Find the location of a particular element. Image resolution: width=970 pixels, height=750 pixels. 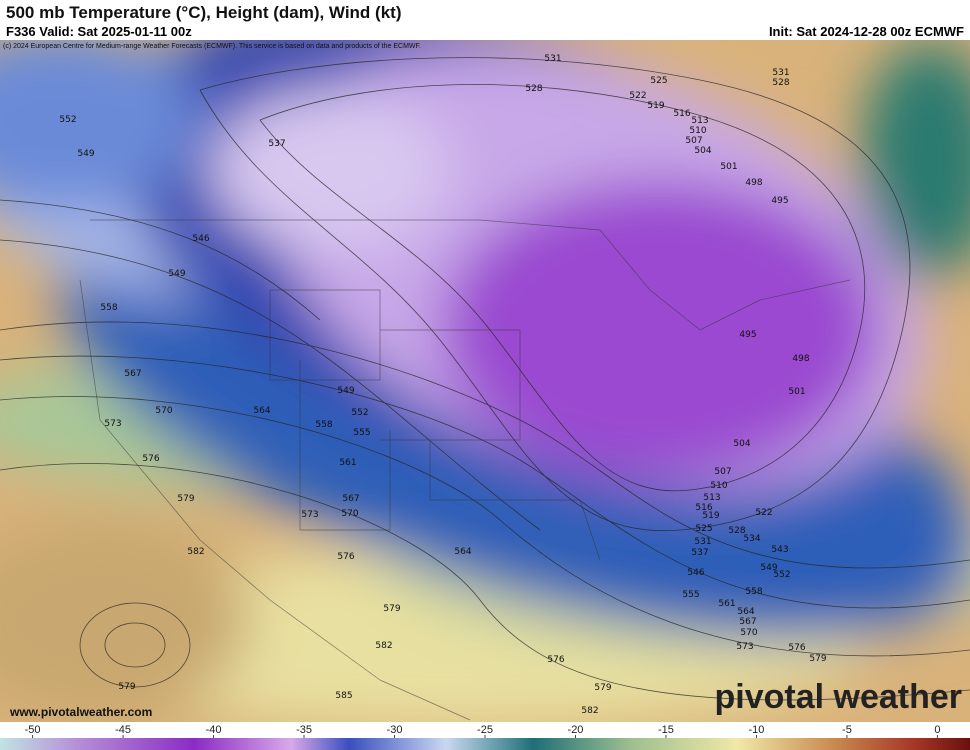

colorbar-label: -35 is located at coordinates (304, 730).